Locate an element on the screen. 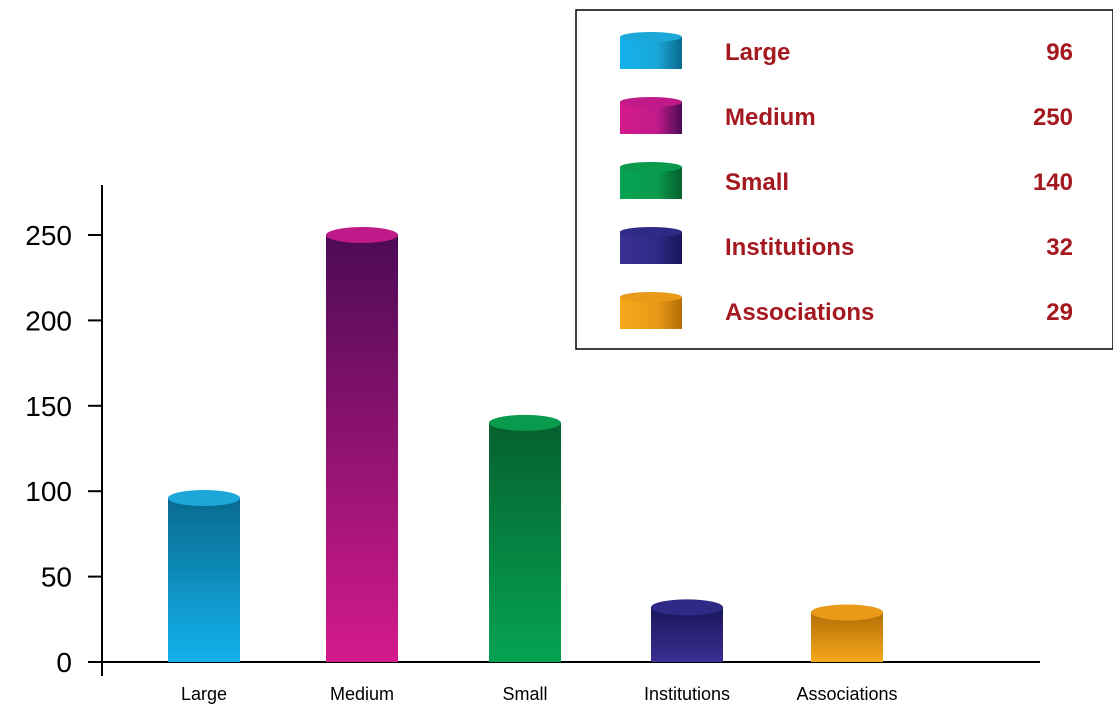  bar-institutions is located at coordinates (687, 630).